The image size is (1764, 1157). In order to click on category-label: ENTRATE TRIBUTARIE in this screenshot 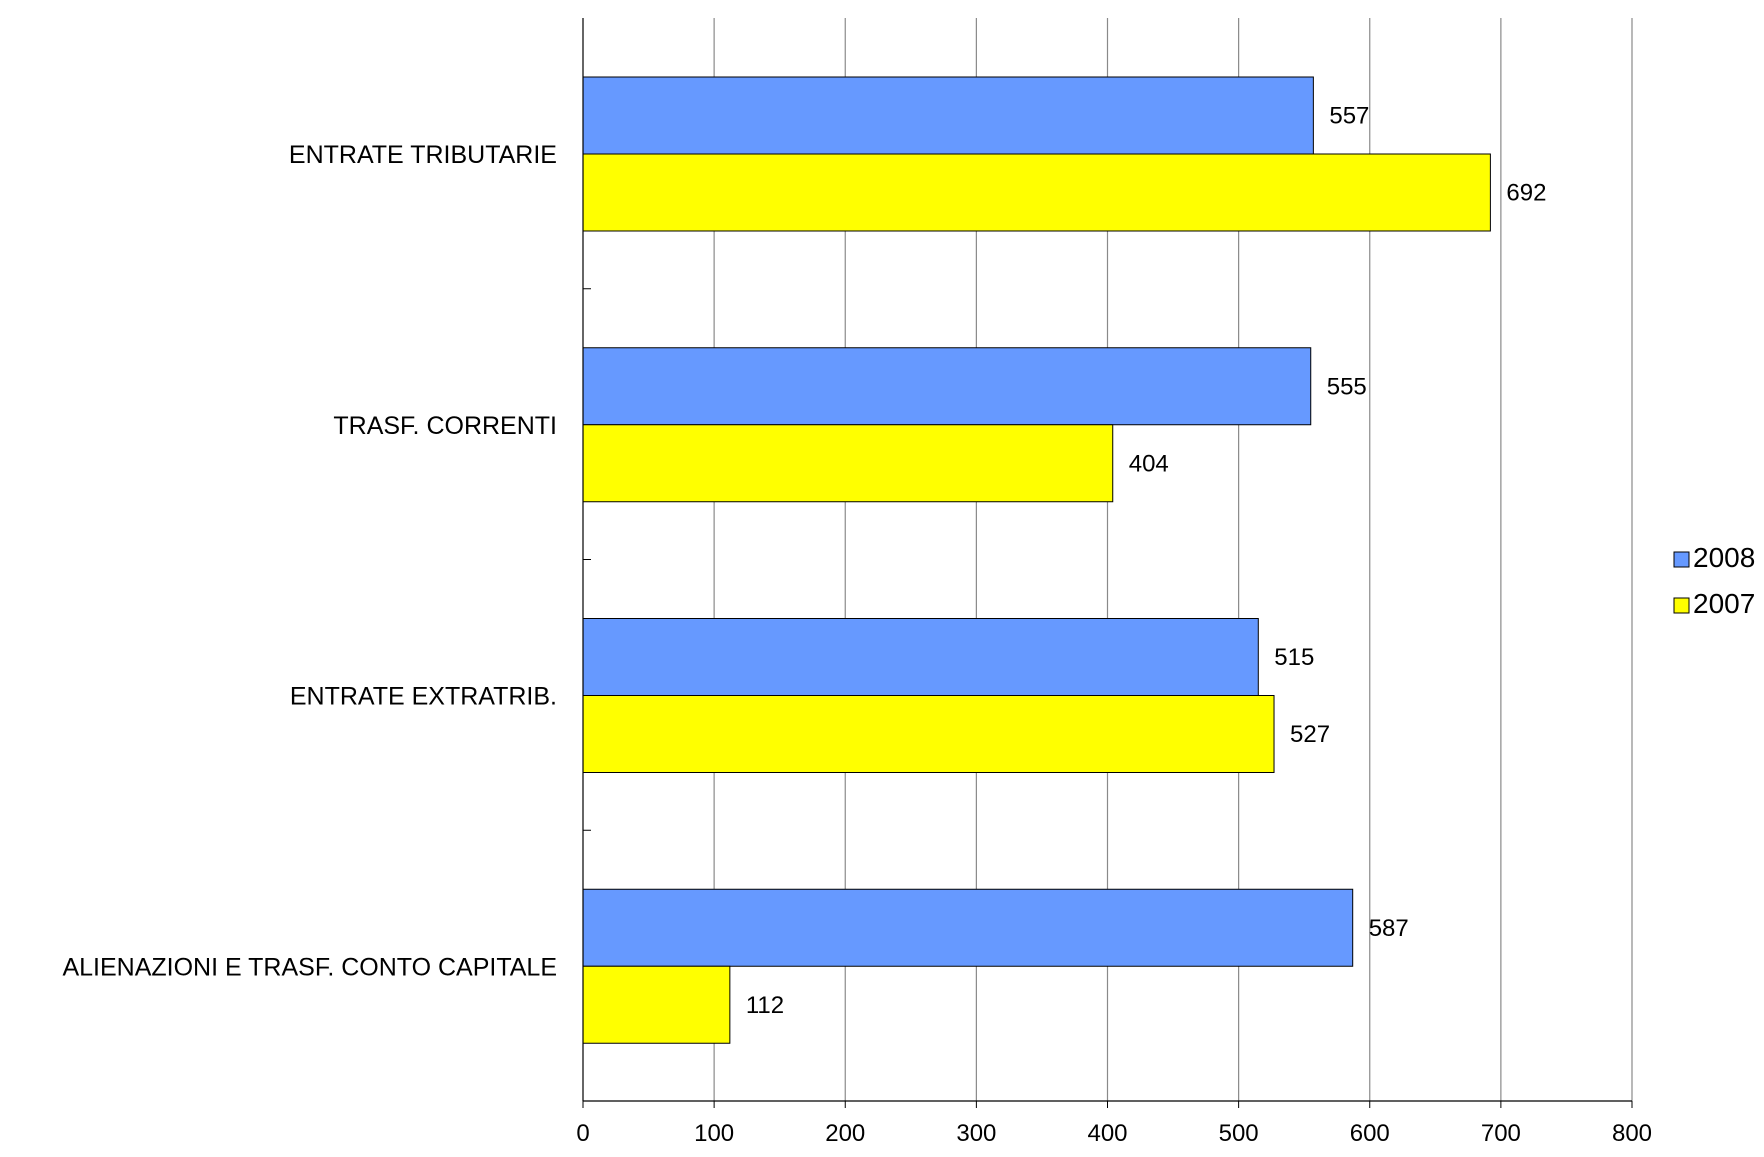, I will do `click(423, 155)`.